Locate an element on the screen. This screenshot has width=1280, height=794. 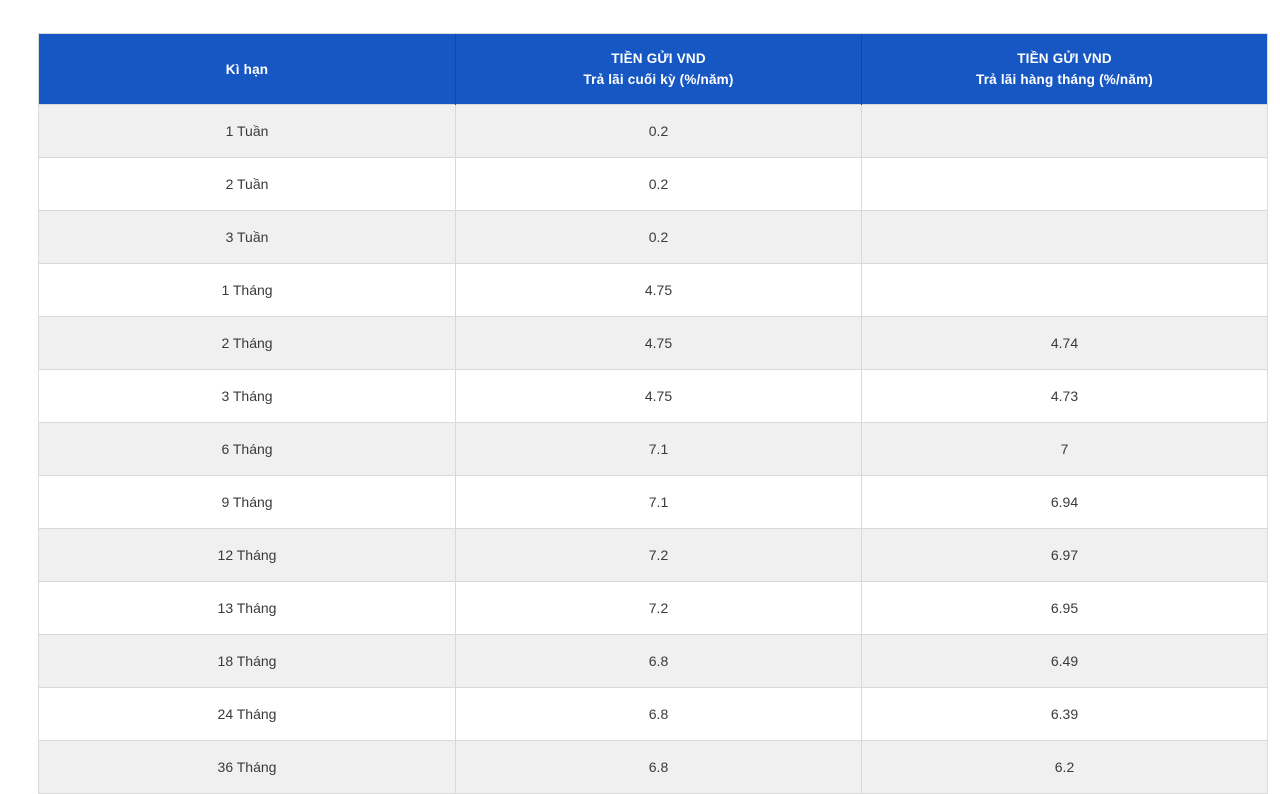
monthly-rate-cell: 6.2 is located at coordinates (1064, 767).